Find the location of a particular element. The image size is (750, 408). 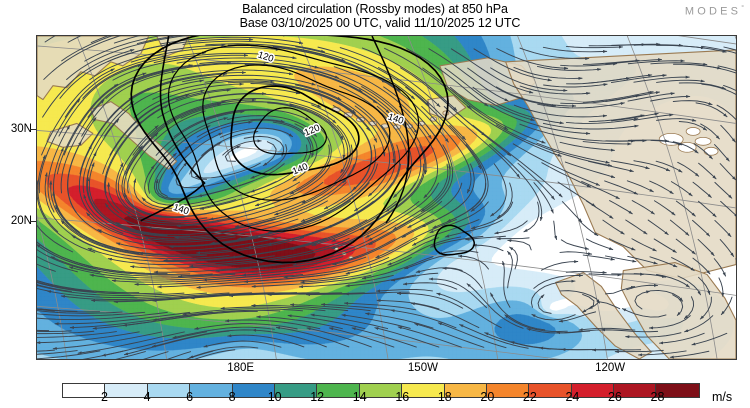

svg-text: 120 is located at coordinates (265, 57).